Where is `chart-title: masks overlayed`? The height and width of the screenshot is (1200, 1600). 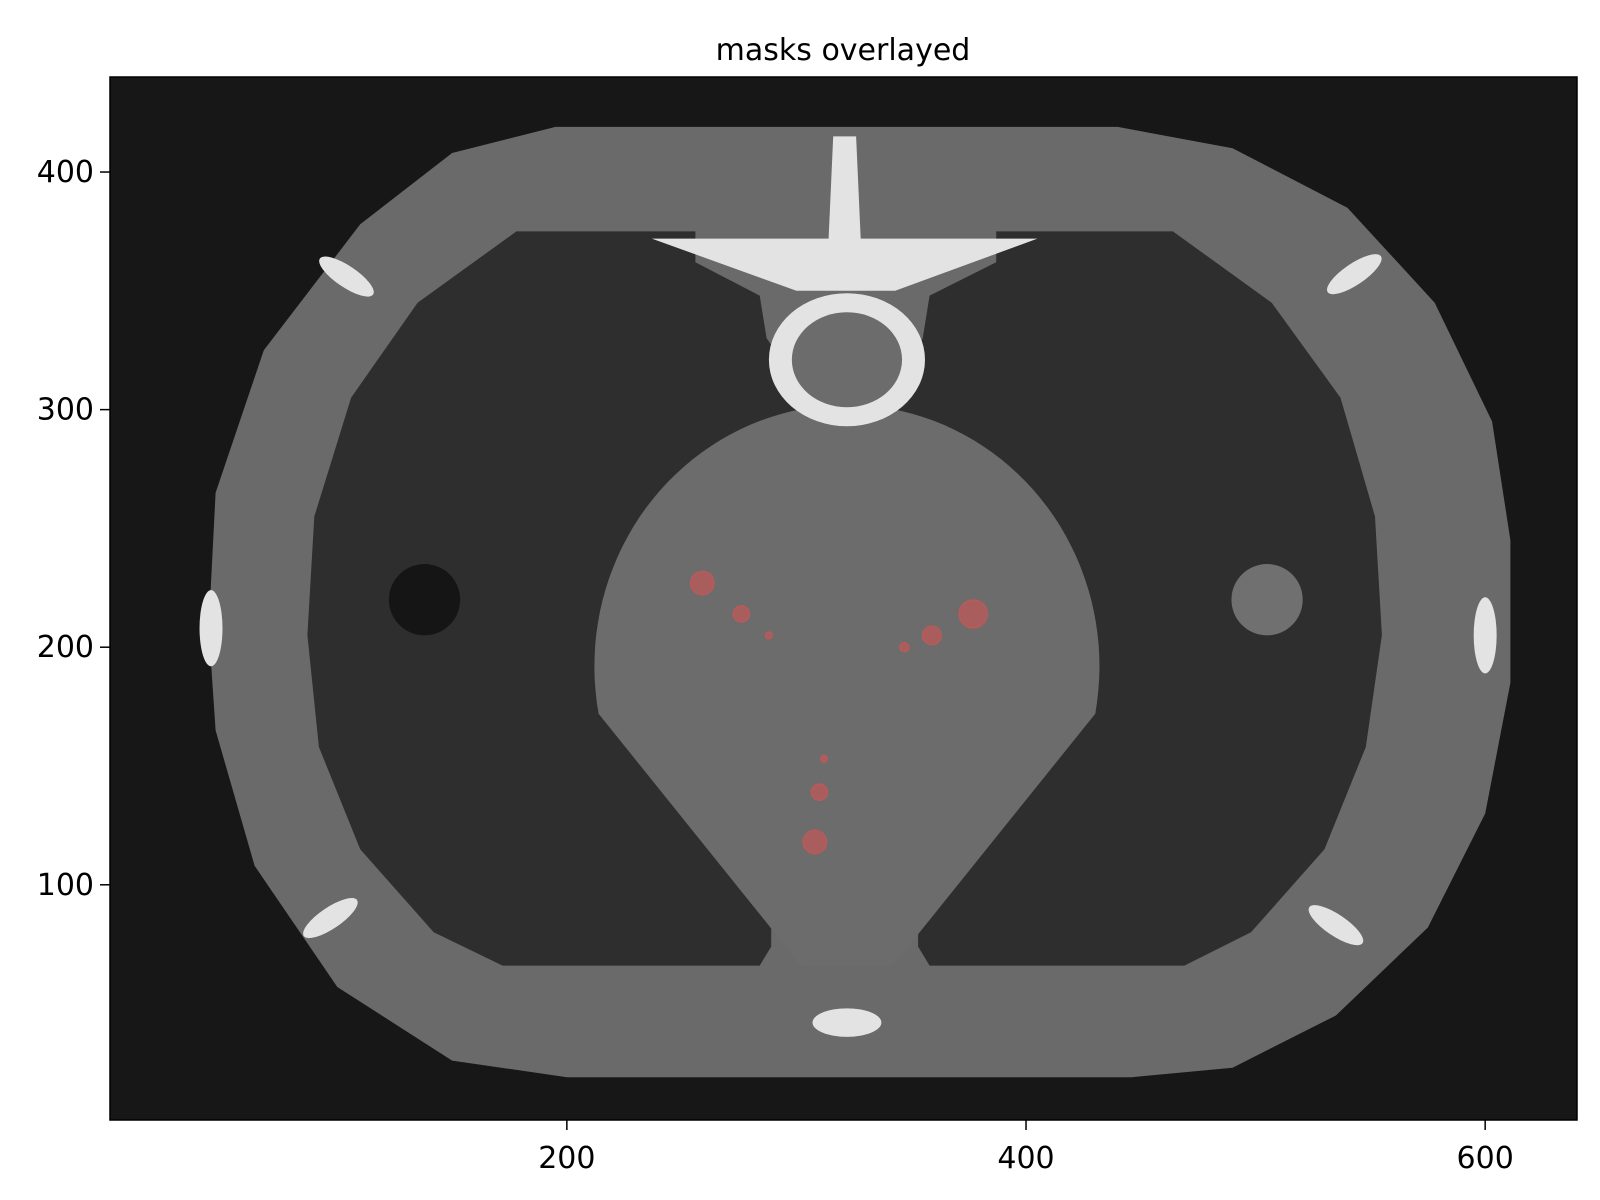
chart-title: masks overlayed is located at coordinates (843, 50).